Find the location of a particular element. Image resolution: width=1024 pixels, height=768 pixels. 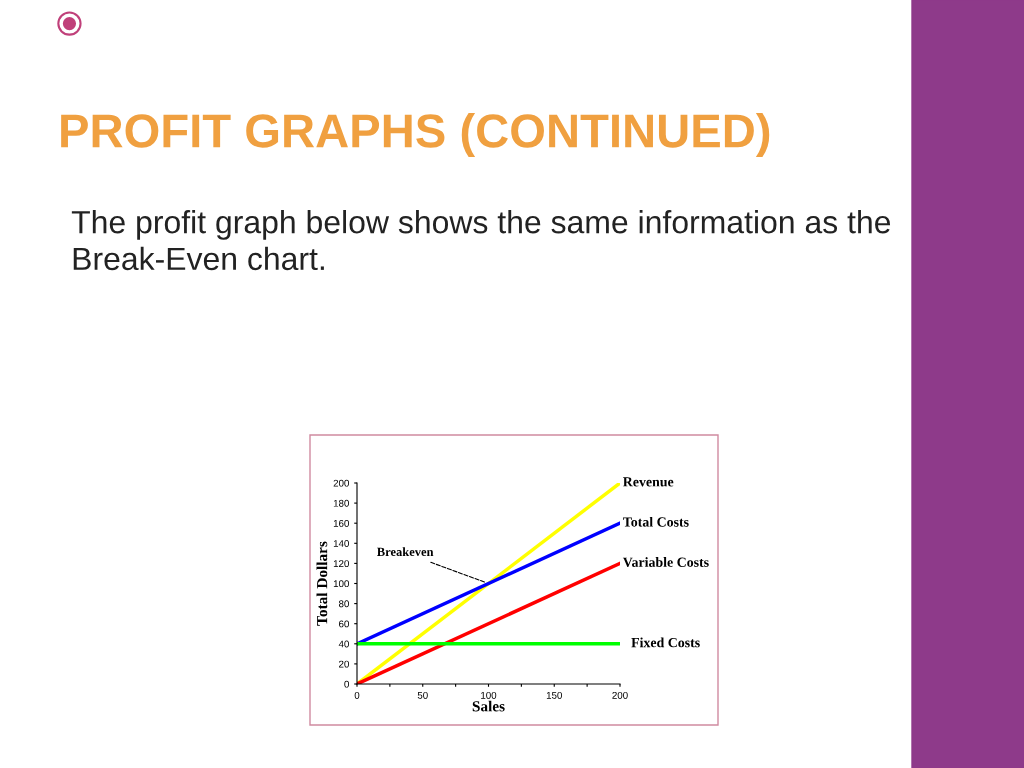

y-tick-label: 0 is located at coordinates (346, 684).